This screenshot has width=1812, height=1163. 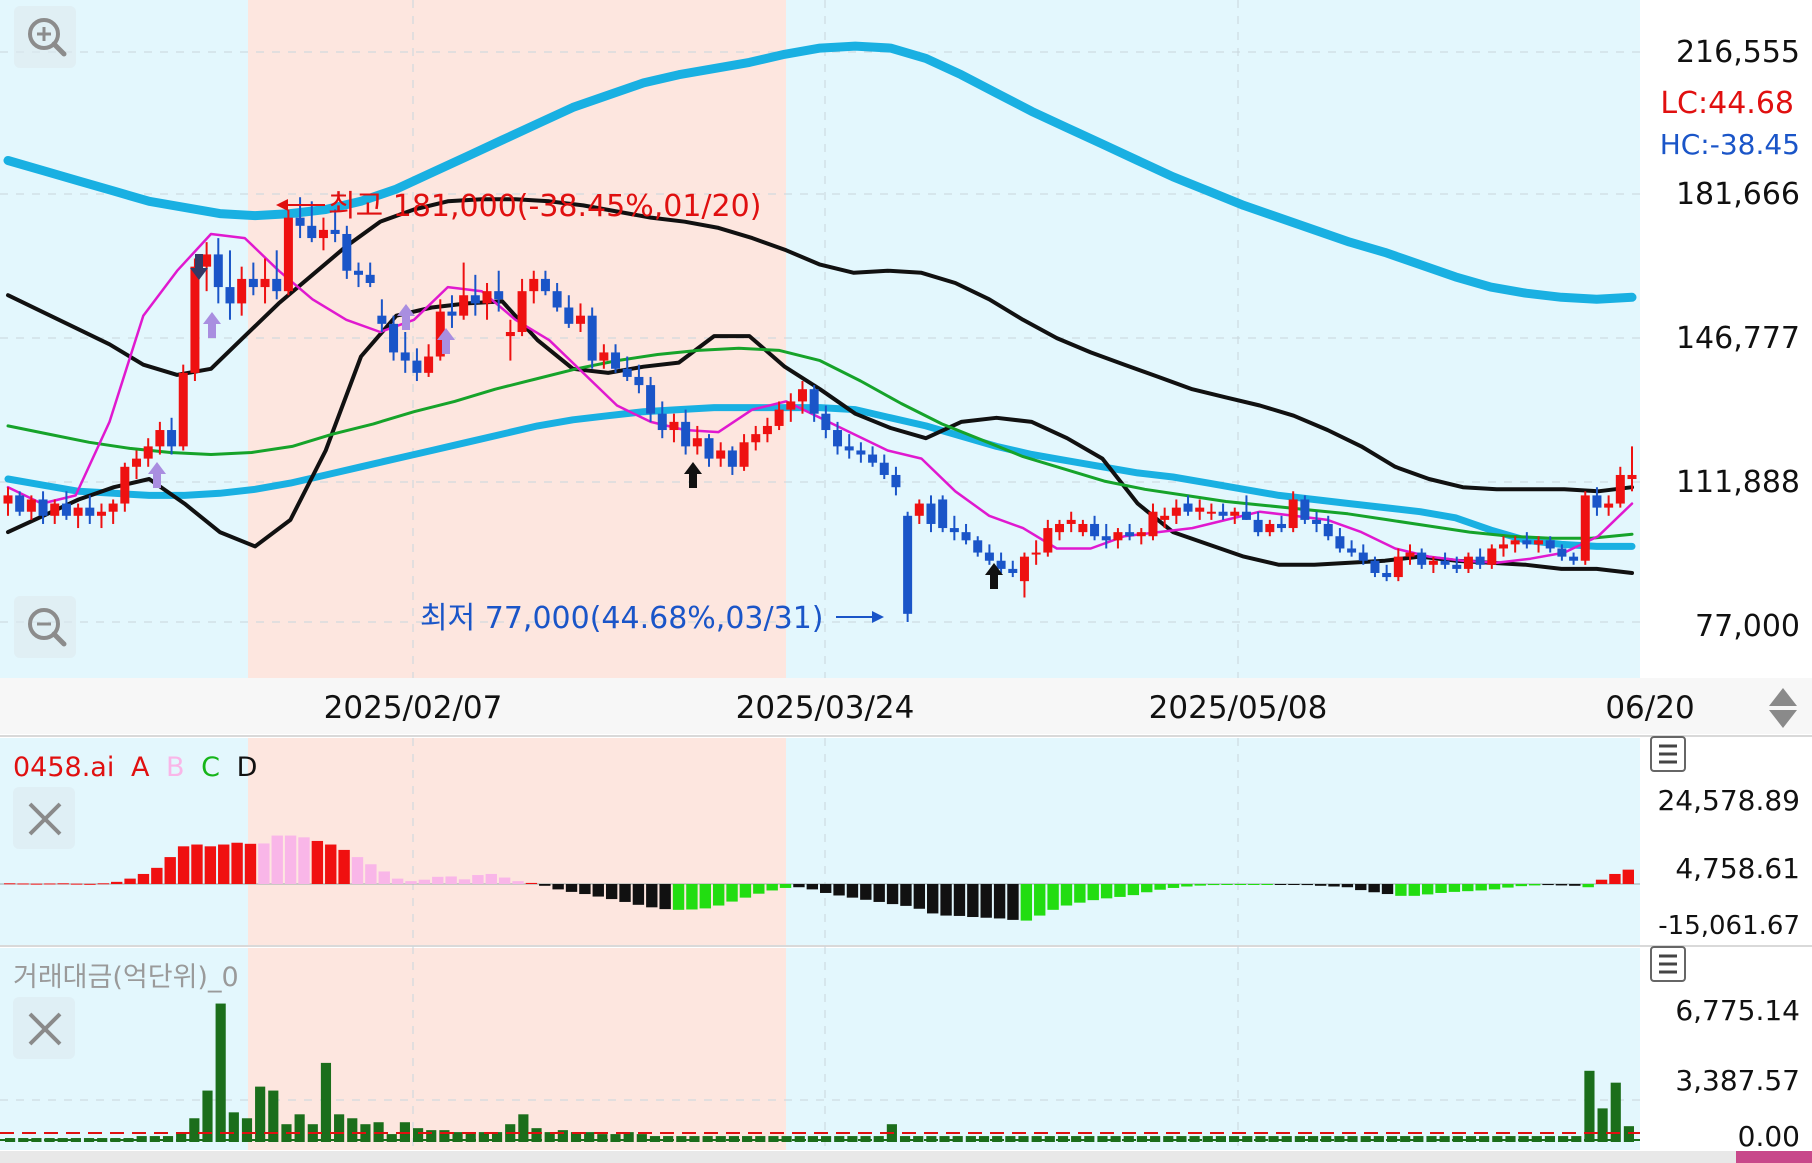 What do you see at coordinates (63, 767) in the screenshot?
I see `indicator-name: 0458.ai` at bounding box center [63, 767].